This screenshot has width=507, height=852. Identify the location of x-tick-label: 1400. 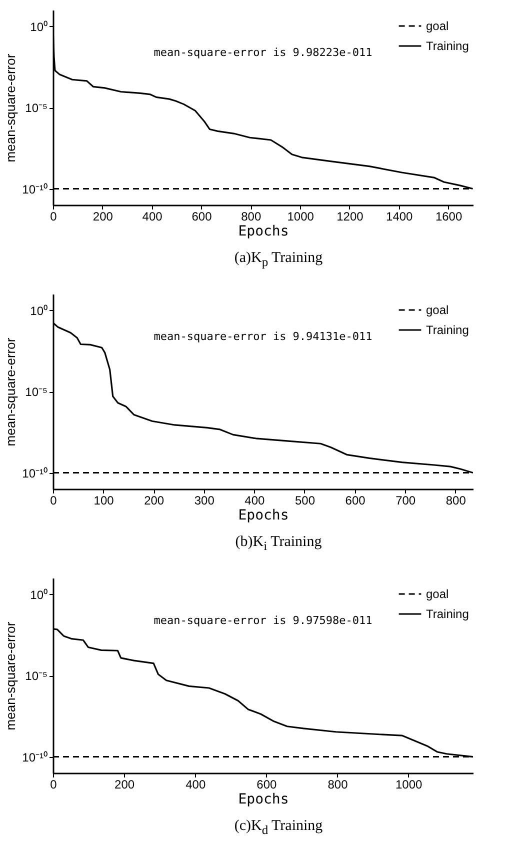
(400, 217).